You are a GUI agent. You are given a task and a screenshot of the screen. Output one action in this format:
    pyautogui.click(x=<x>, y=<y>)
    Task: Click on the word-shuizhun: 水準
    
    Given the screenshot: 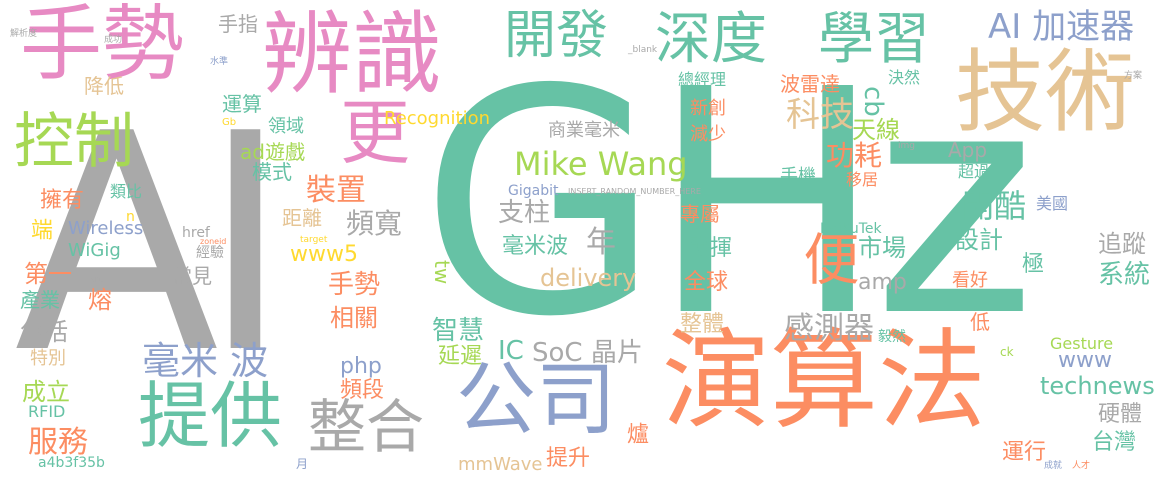 What is the action you would take?
    pyautogui.click(x=219, y=62)
    